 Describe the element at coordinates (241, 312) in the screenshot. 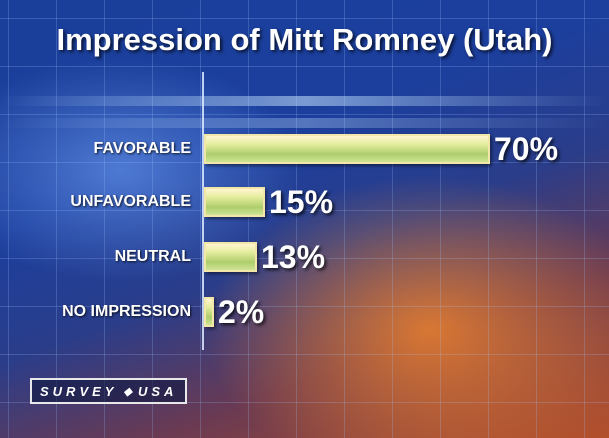

I see `value-label: 2%` at that location.